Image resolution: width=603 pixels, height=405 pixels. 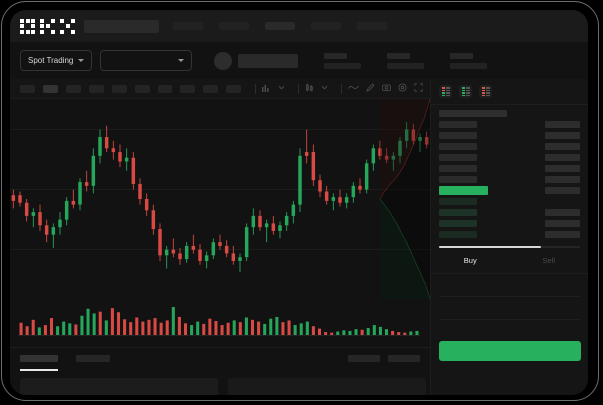 What do you see at coordinates (509, 273) in the screenshot?
I see `form-divider` at bounding box center [509, 273].